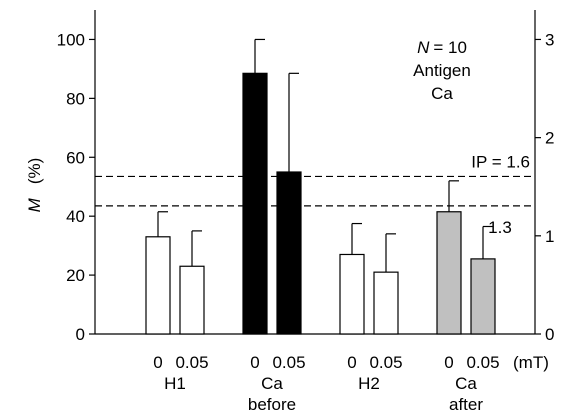  What do you see at coordinates (75, 216) in the screenshot?
I see `y-tick-label: 40` at bounding box center [75, 216].